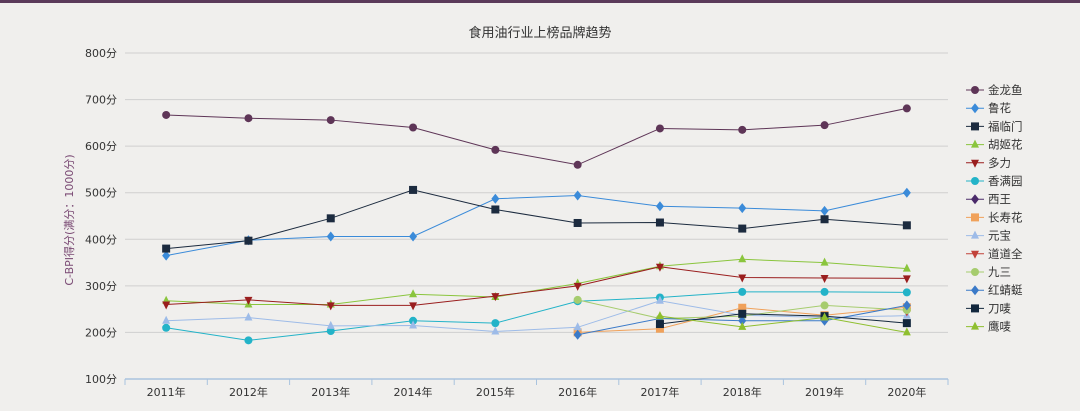 The width and height of the screenshot is (1080, 411). Describe the element at coordinates (539, 33) in the screenshot. I see `chart-title: 食用油行业上榜品牌趋势` at that location.